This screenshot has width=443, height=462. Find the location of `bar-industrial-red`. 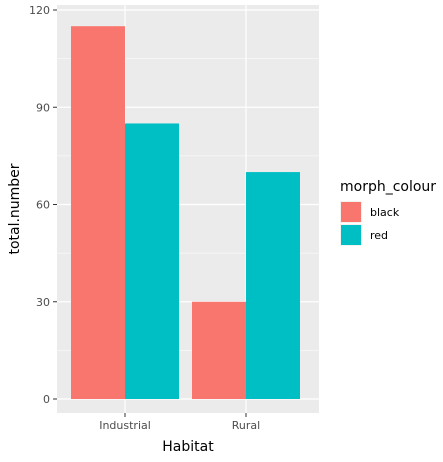

bar-industrial-red is located at coordinates (152, 261).